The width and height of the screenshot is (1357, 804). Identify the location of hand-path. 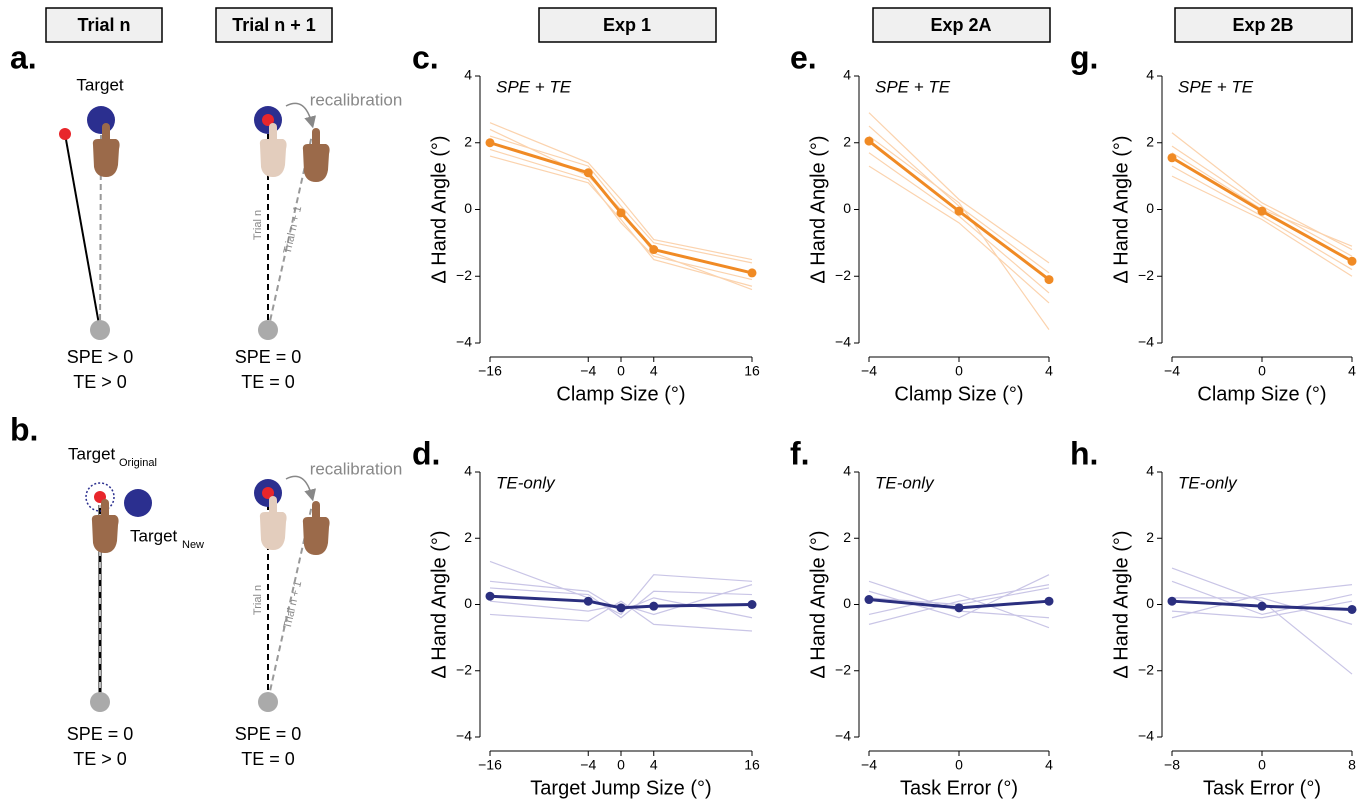
(290, 602).